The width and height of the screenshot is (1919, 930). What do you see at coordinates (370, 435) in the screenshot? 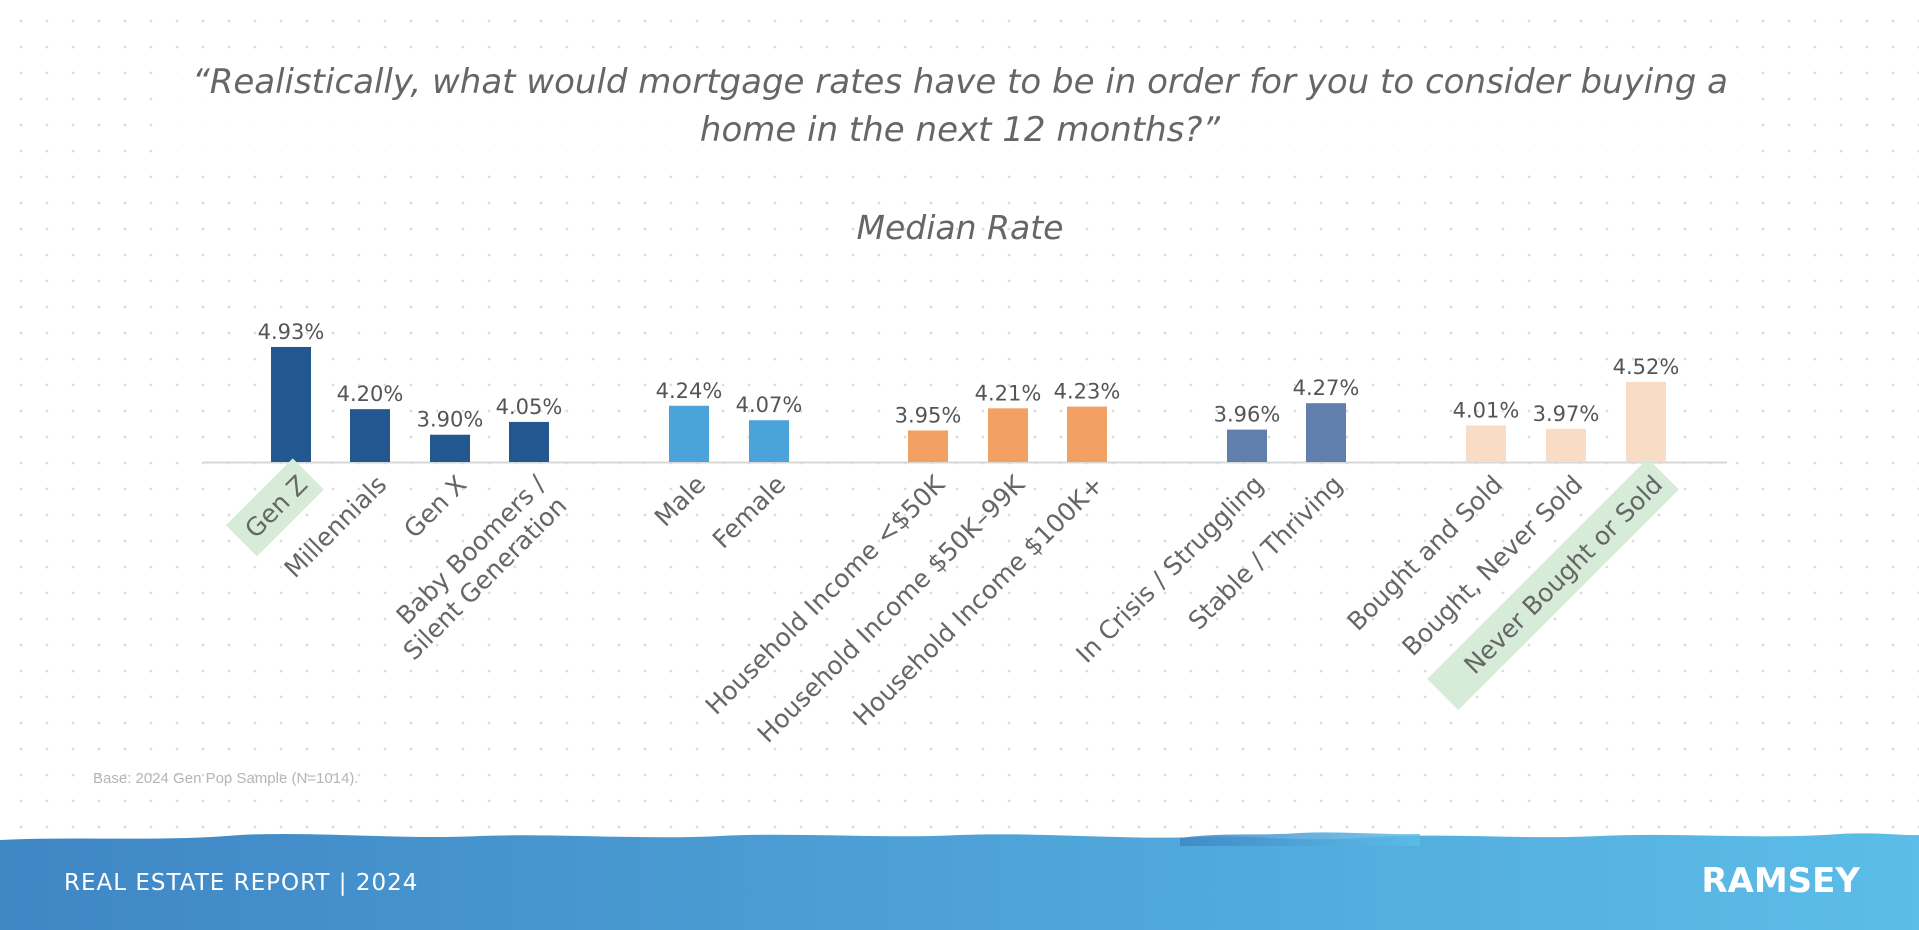
I see `bar-millennials` at bounding box center [370, 435].